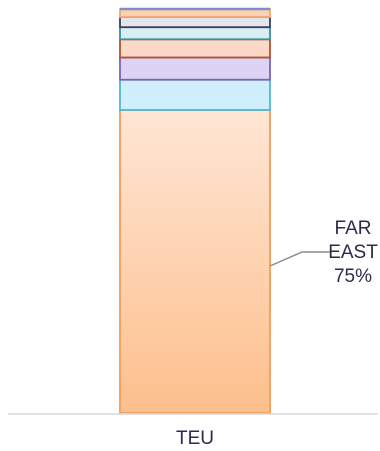 The width and height of the screenshot is (380, 451). Describe the element at coordinates (299, 259) in the screenshot. I see `annotation-leader-line` at that location.